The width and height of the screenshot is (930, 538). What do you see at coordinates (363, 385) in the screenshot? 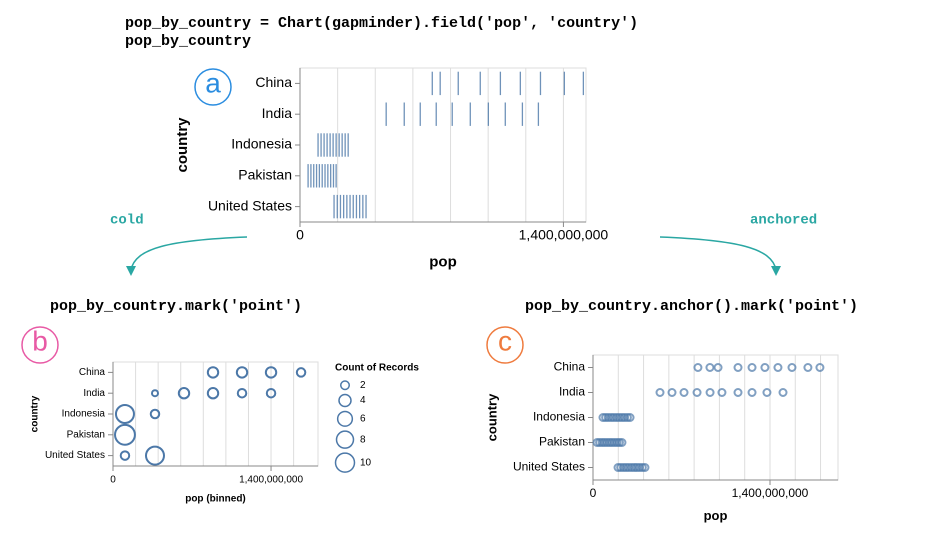
I see `legend-label: 2` at bounding box center [363, 385].